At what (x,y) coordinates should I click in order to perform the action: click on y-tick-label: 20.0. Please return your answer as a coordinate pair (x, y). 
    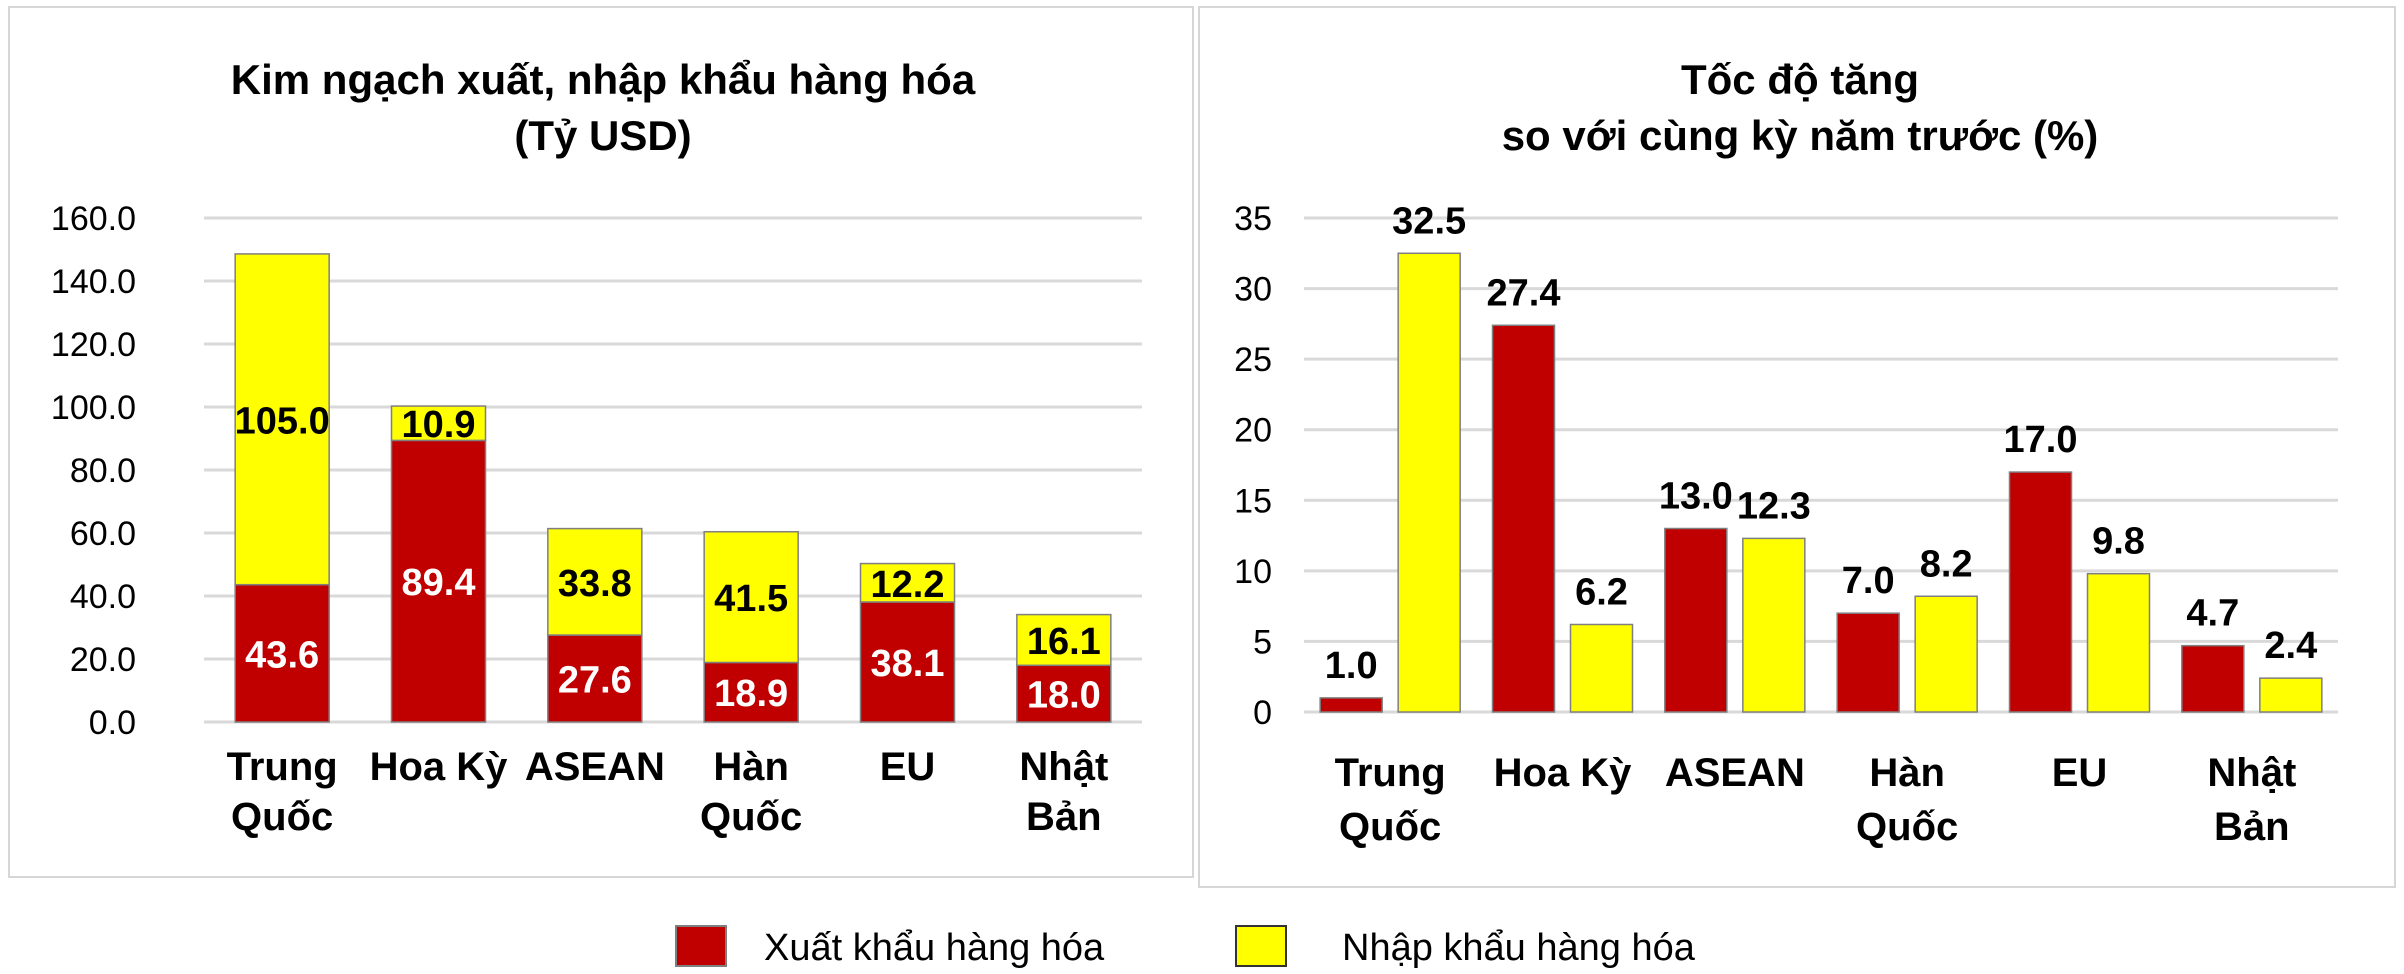
    Looking at the image, I should click on (103, 660).